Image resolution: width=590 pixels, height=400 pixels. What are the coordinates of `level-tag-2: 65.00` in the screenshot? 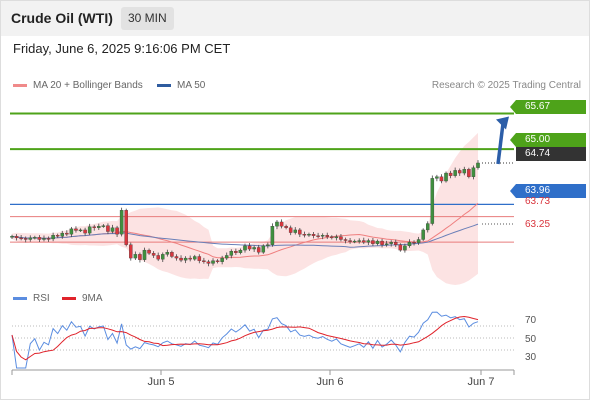 It's located at (548, 140).